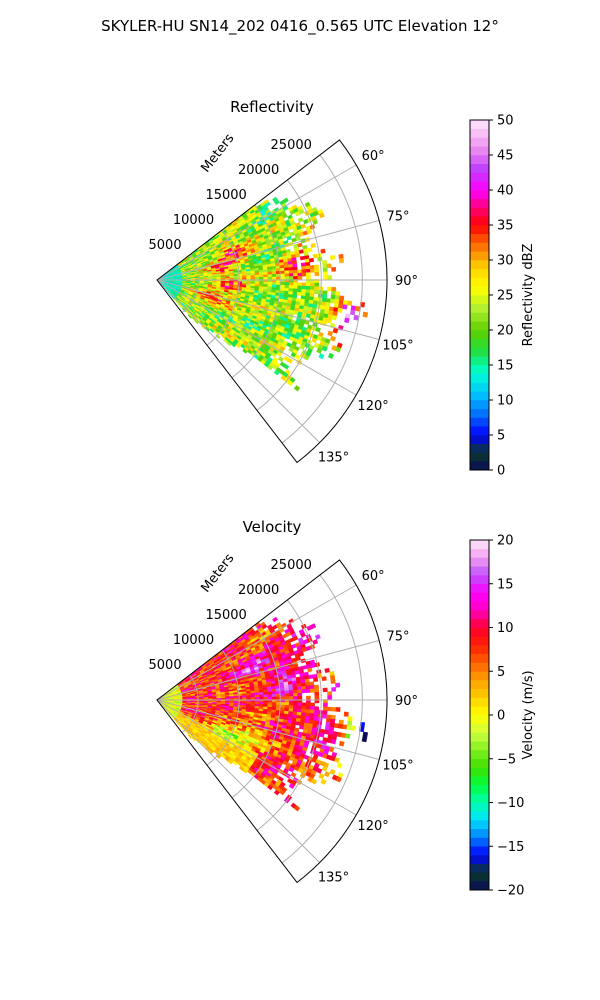  I want to click on theta-tick-label: 60°, so click(373, 576).